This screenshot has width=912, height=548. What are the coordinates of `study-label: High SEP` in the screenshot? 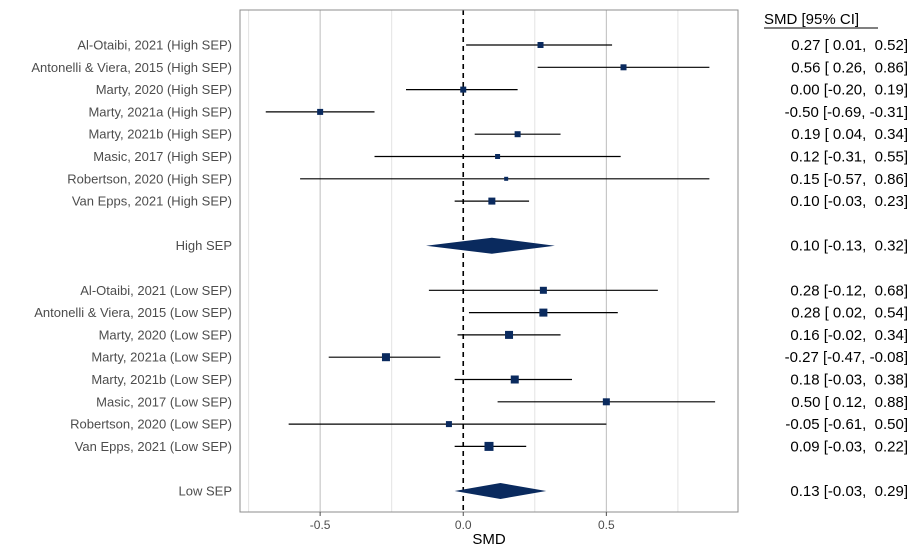 It's located at (204, 245).